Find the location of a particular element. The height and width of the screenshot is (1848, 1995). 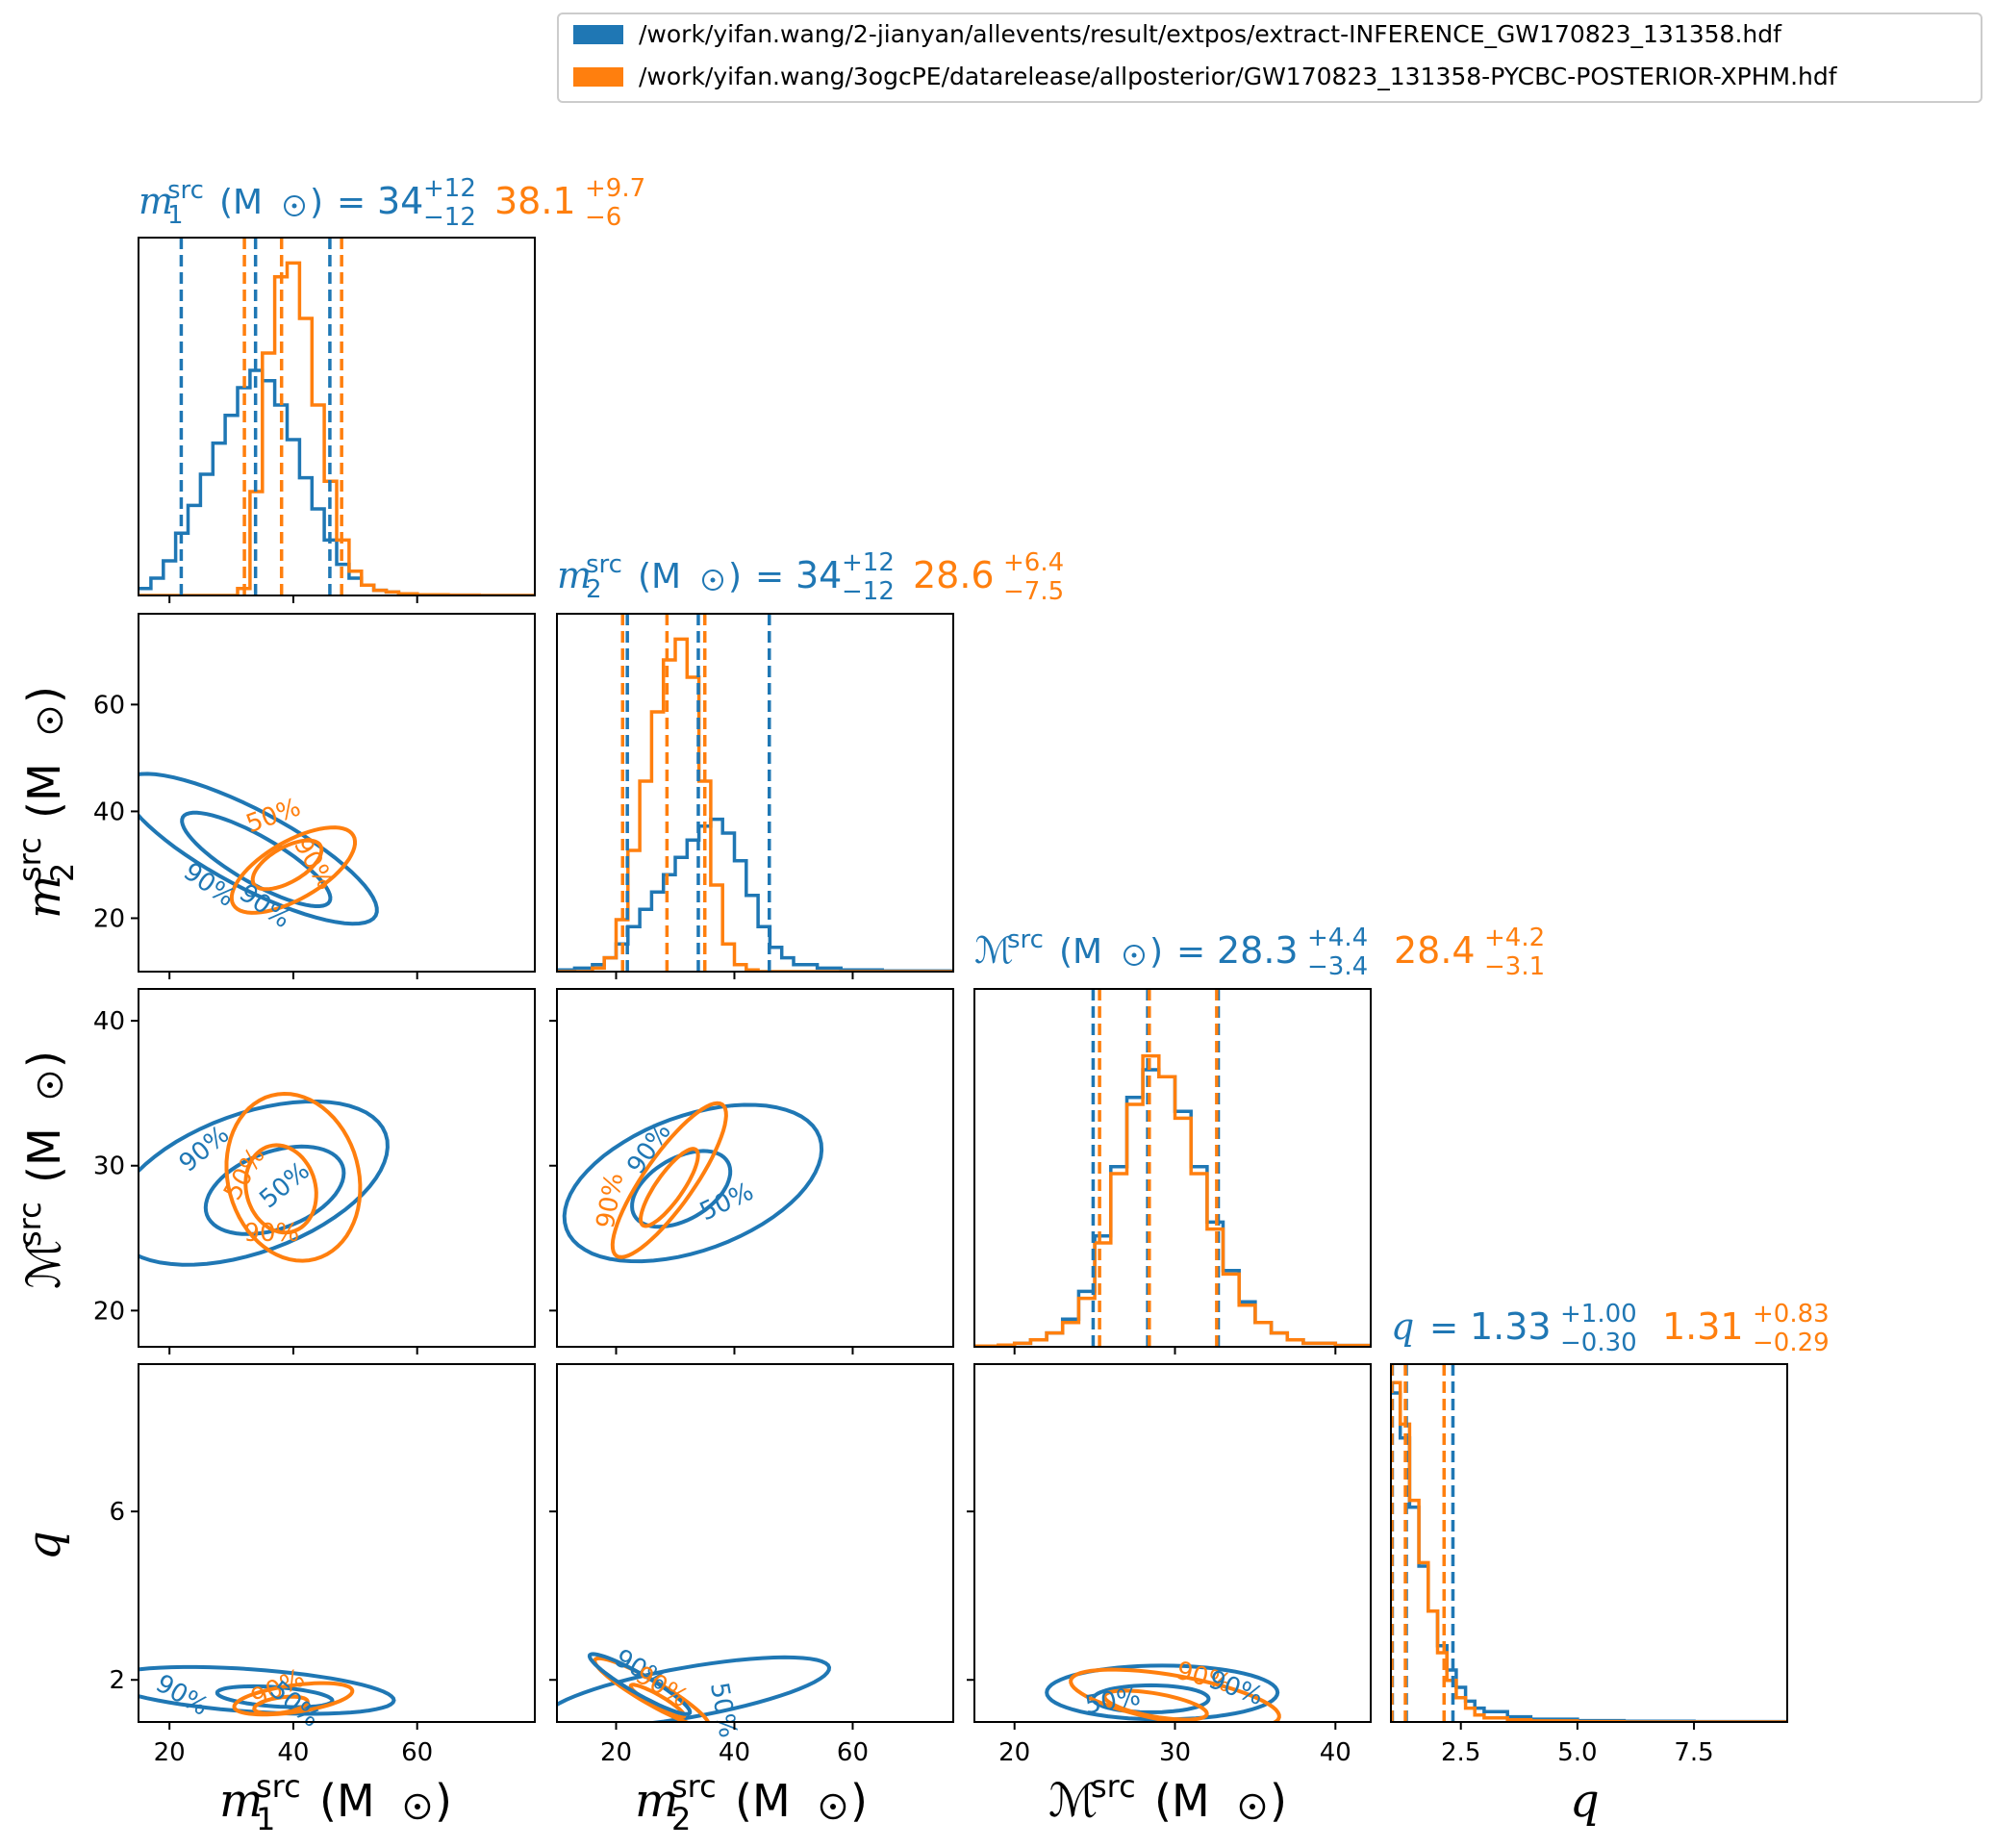

x-tick-label-m2: 40 is located at coordinates (734, 1752).